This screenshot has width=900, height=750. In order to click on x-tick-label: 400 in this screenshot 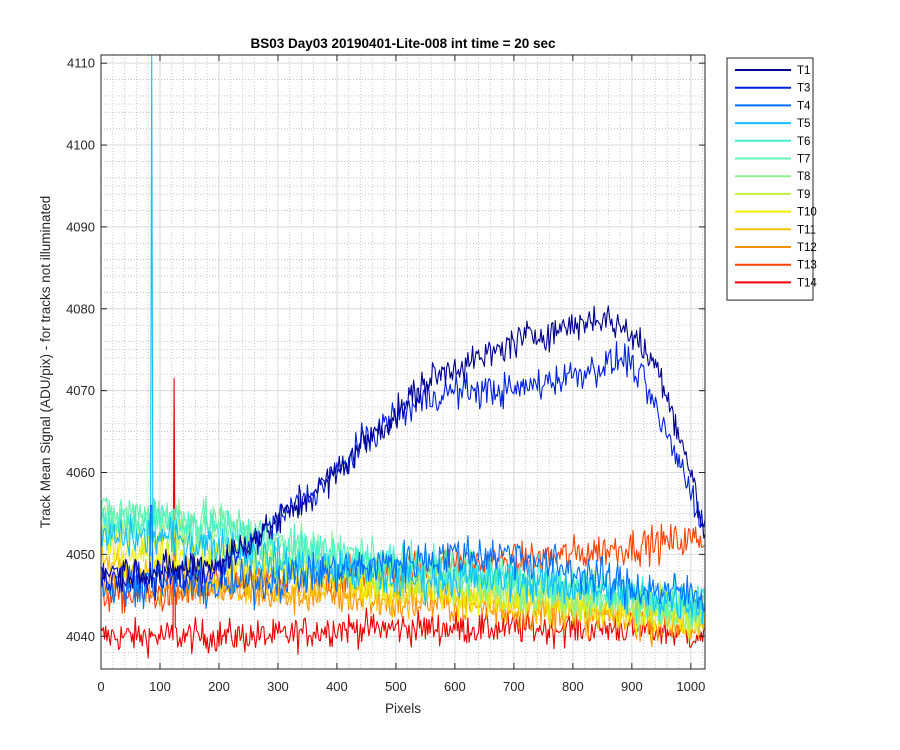, I will do `click(337, 686)`.